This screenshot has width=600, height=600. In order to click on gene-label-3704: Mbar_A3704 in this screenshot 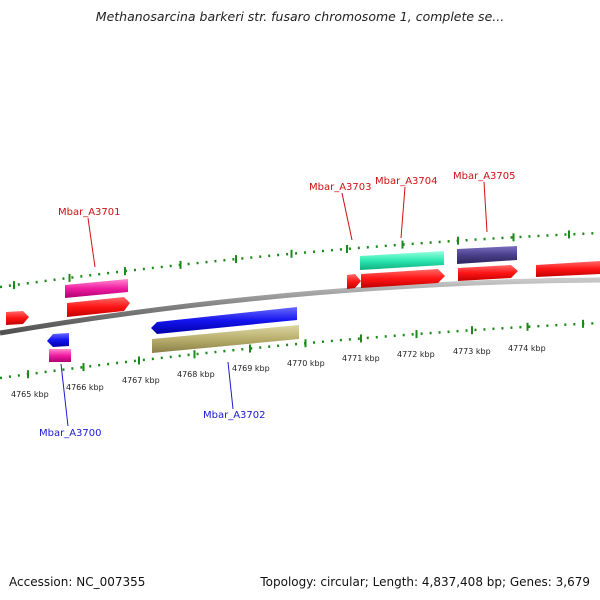, I will do `click(406, 181)`.